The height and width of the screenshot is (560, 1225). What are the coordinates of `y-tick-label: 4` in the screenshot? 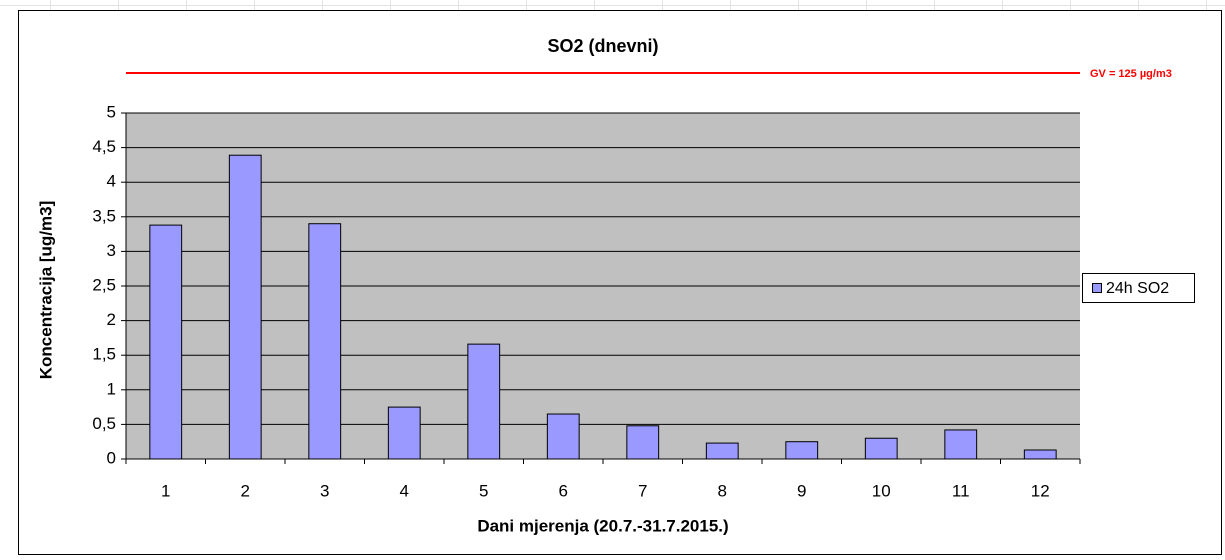 It's located at (111, 181).